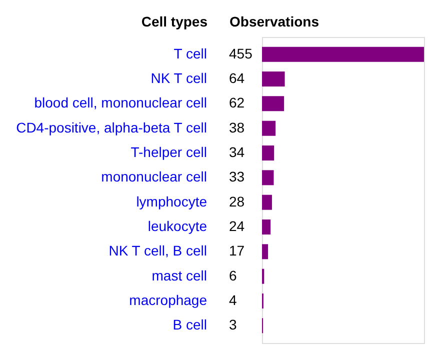  I want to click on y-tick-label: macrophage, so click(168, 300).